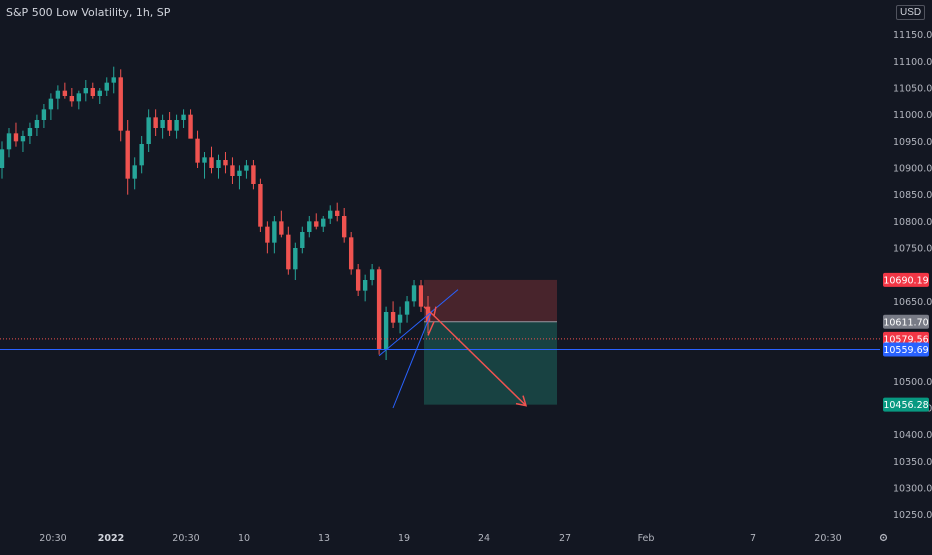  I want to click on trend-line, so click(418, 323).